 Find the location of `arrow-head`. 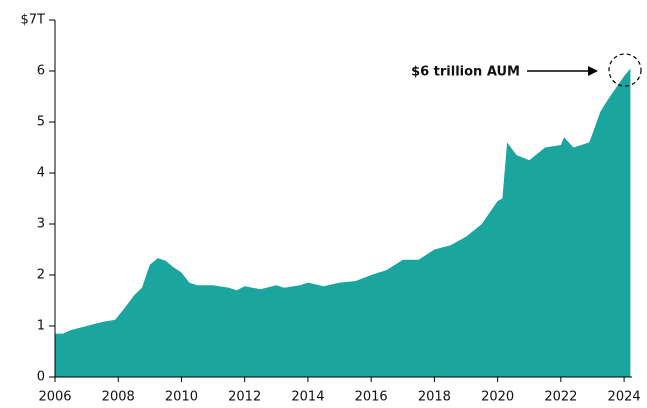

arrow-head is located at coordinates (593, 71).